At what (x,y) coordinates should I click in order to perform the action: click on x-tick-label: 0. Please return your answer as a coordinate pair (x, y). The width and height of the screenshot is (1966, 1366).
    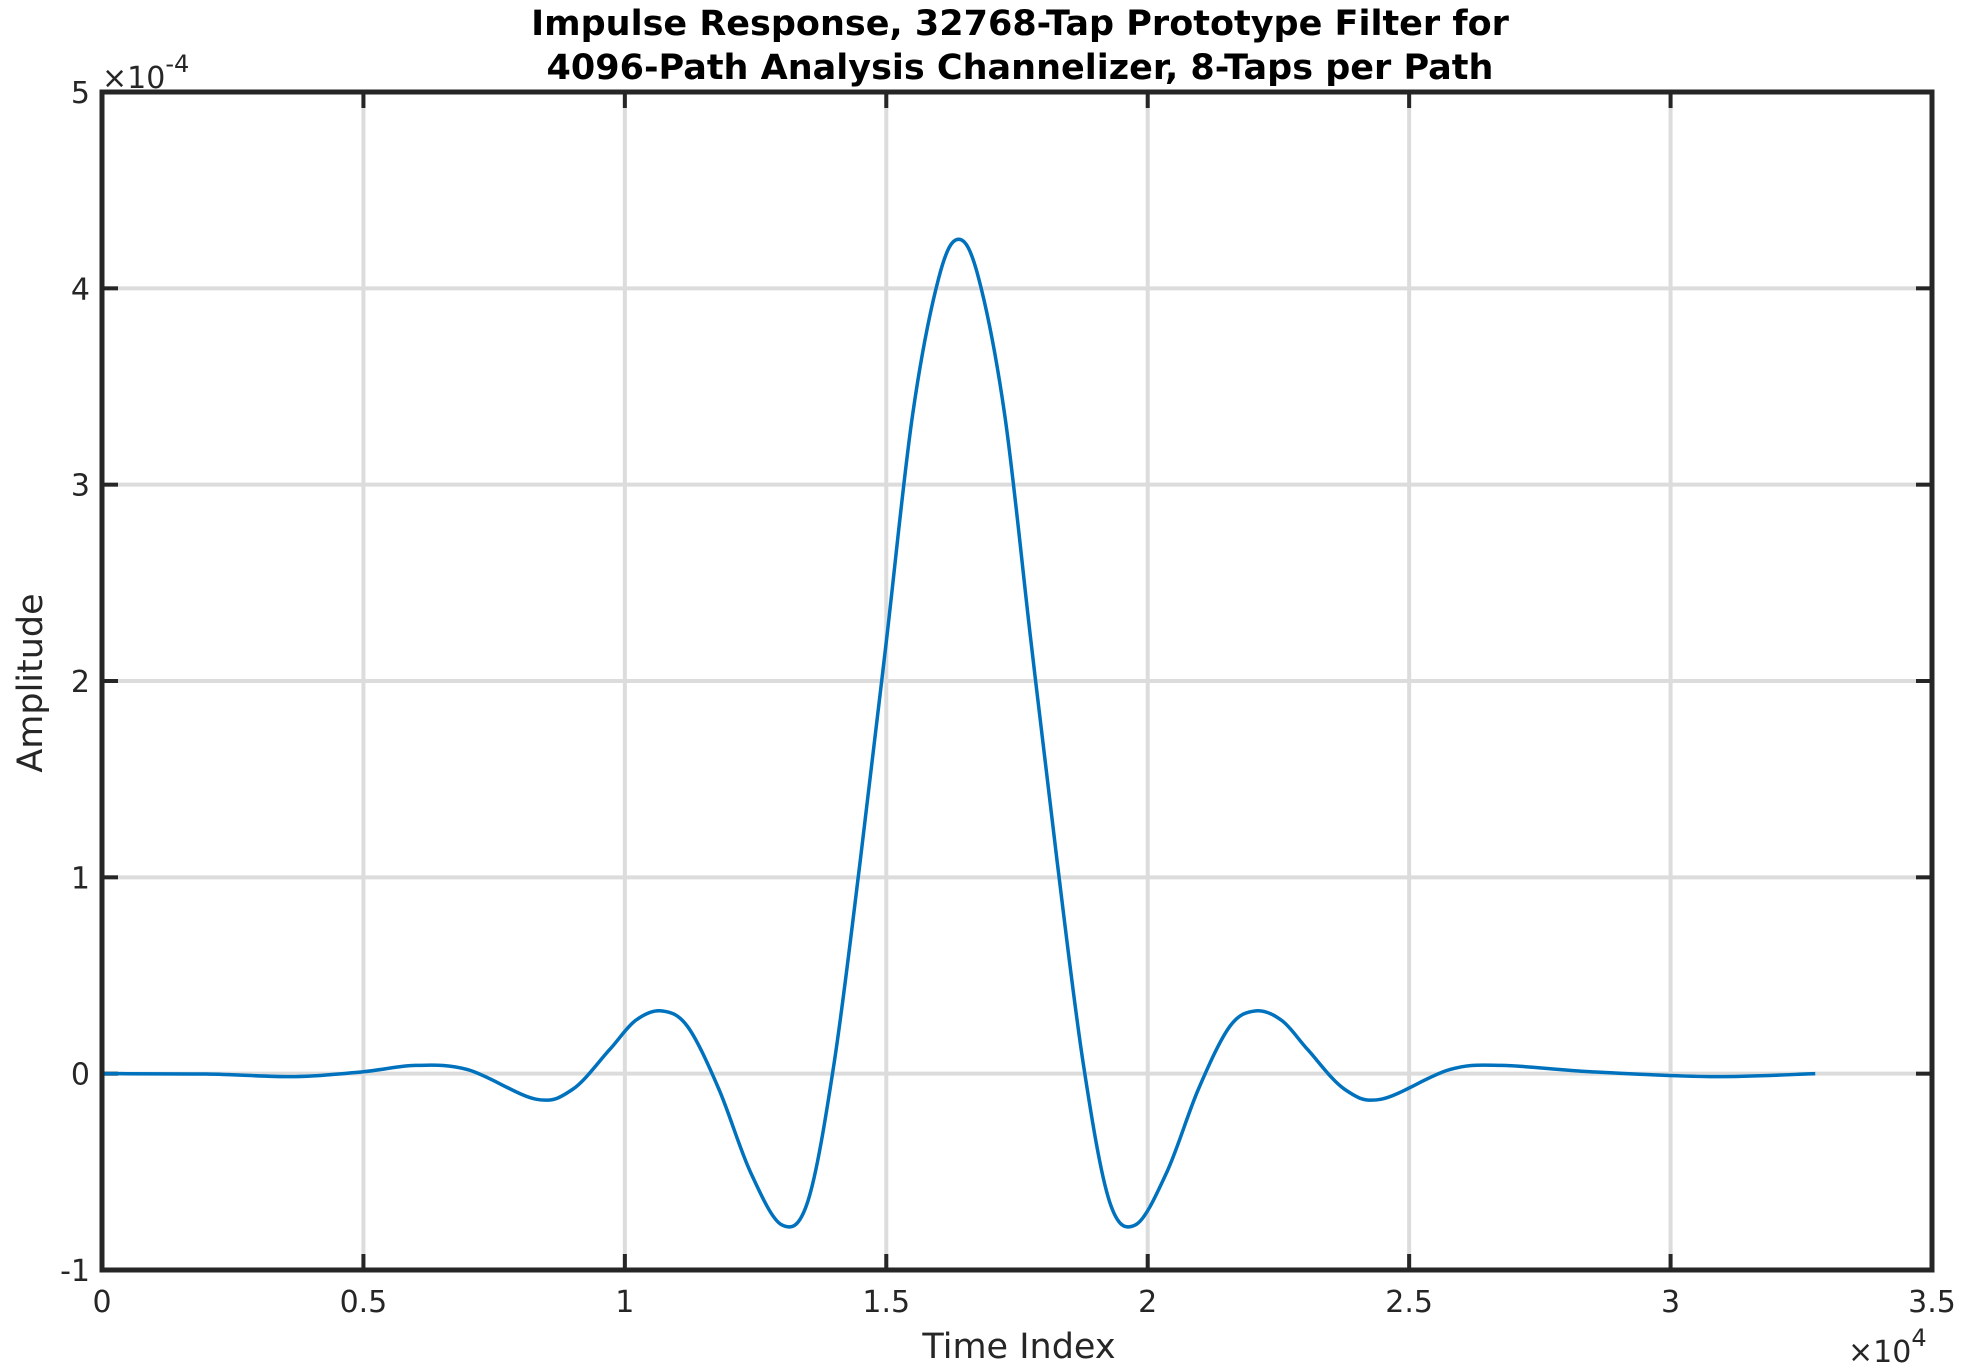
    Looking at the image, I should click on (101, 1302).